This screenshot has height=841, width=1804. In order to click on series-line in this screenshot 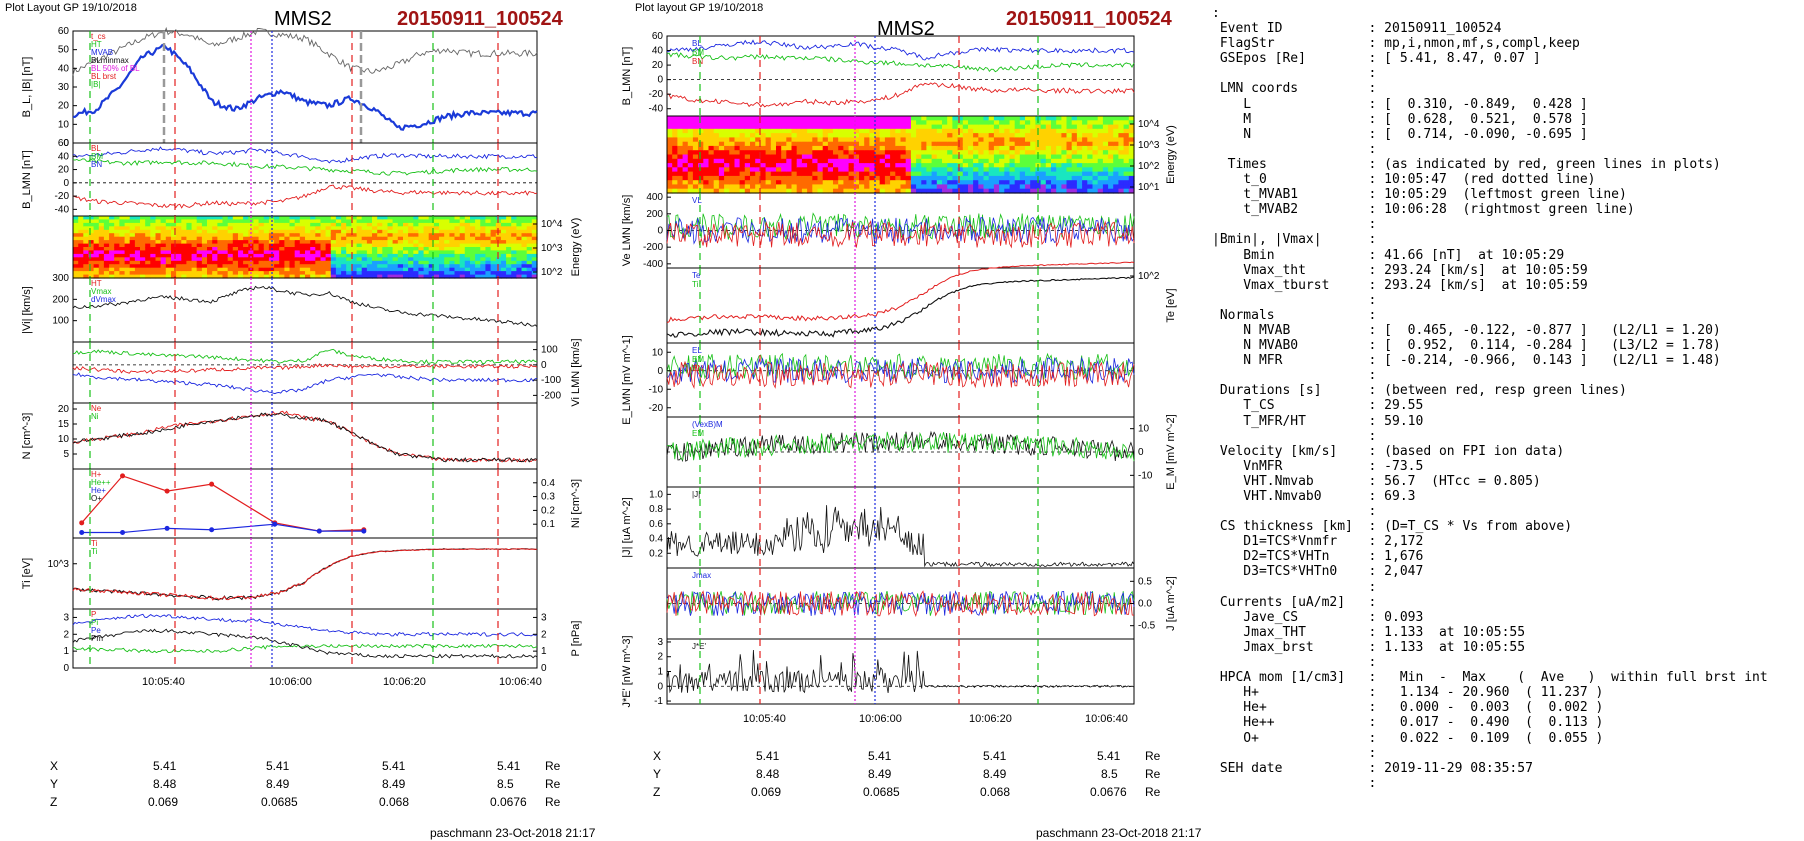, I will do `click(900, 234)`.